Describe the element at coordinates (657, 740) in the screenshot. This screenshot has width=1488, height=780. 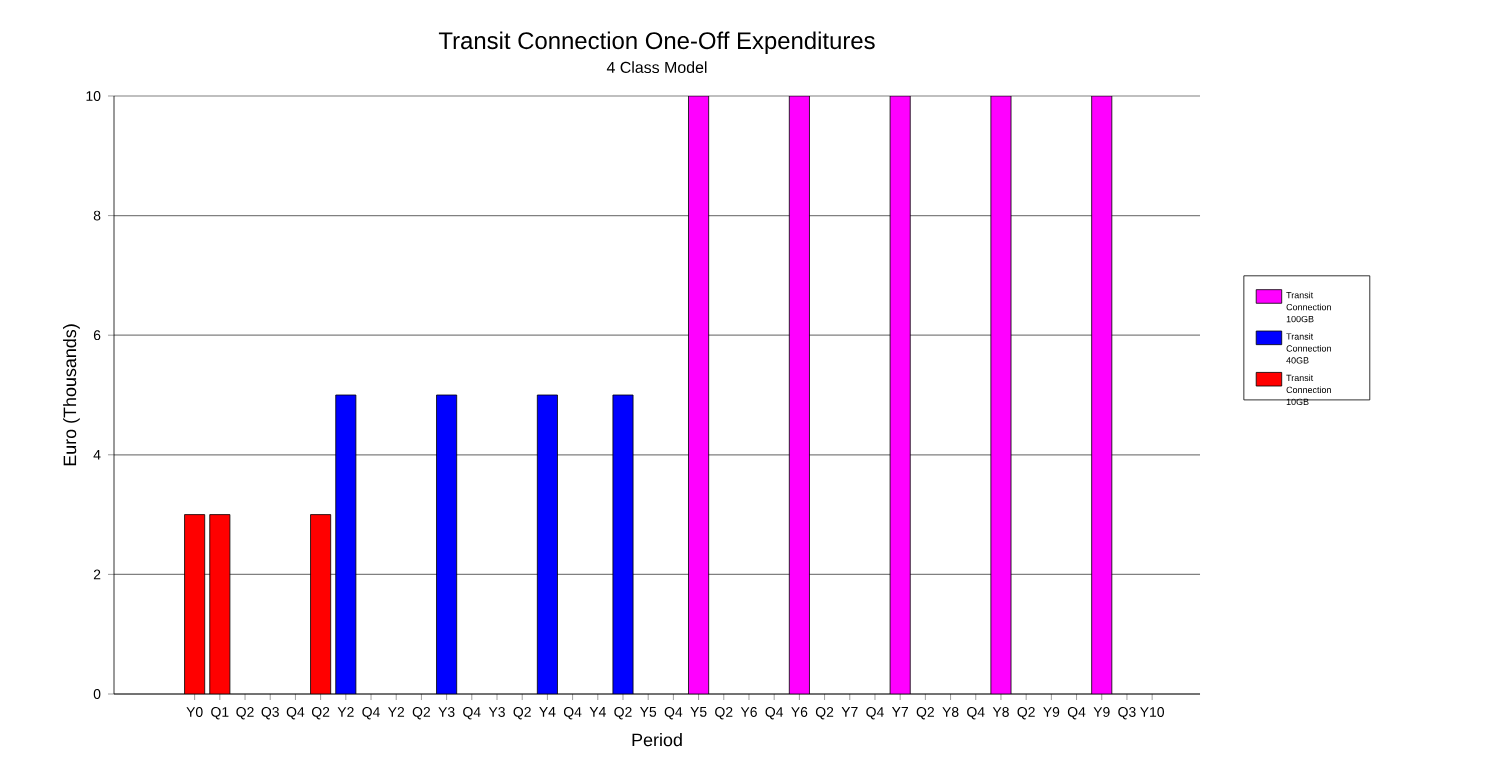
I see `x-axis-title: Period` at that location.